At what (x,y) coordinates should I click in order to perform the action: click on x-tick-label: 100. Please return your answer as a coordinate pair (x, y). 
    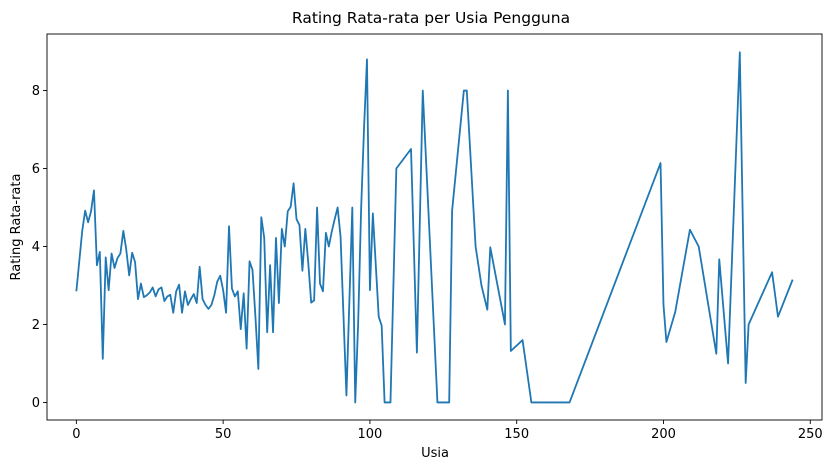
    Looking at the image, I should click on (370, 434).